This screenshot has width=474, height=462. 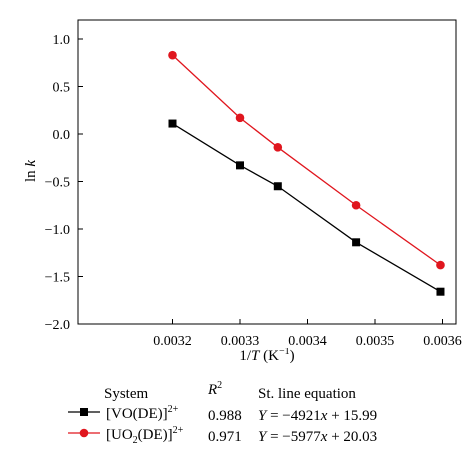 What do you see at coordinates (172, 341) in the screenshot?
I see `x-tick-label: 0.0032` at bounding box center [172, 341].